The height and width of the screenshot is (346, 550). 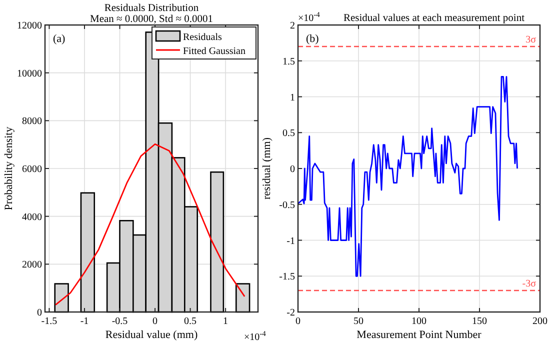 What do you see at coordinates (290, 241) in the screenshot?
I see `y-tick-label: -1` at bounding box center [290, 241].